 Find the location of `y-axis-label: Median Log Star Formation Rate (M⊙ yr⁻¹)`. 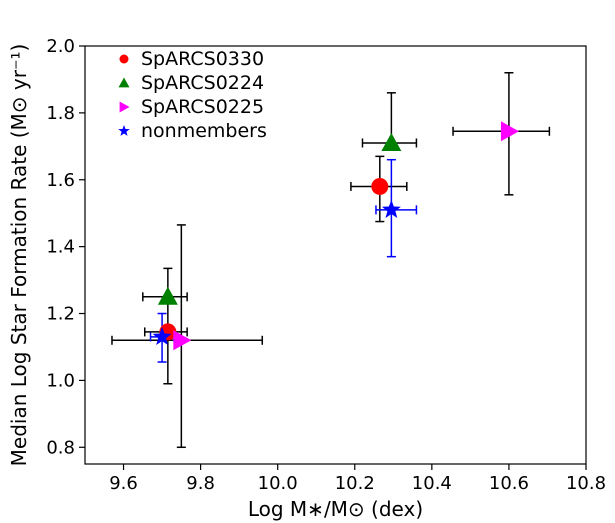

y-axis-label: Median Log Star Formation Rate (M⊙ yr⁻¹) is located at coordinates (19, 255).